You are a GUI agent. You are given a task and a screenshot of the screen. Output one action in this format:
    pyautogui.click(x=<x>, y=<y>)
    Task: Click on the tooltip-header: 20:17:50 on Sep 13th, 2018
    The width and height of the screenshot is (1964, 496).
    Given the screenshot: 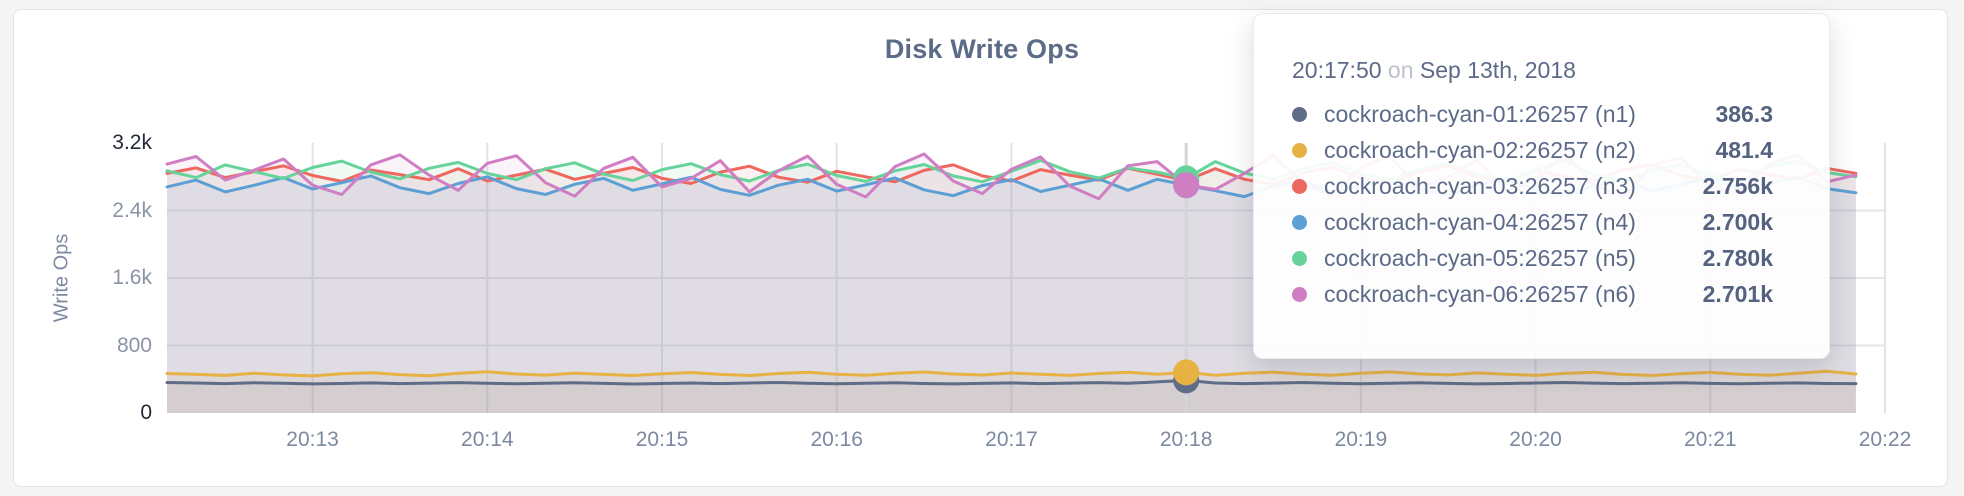 What is the action you would take?
    pyautogui.click(x=1532, y=70)
    